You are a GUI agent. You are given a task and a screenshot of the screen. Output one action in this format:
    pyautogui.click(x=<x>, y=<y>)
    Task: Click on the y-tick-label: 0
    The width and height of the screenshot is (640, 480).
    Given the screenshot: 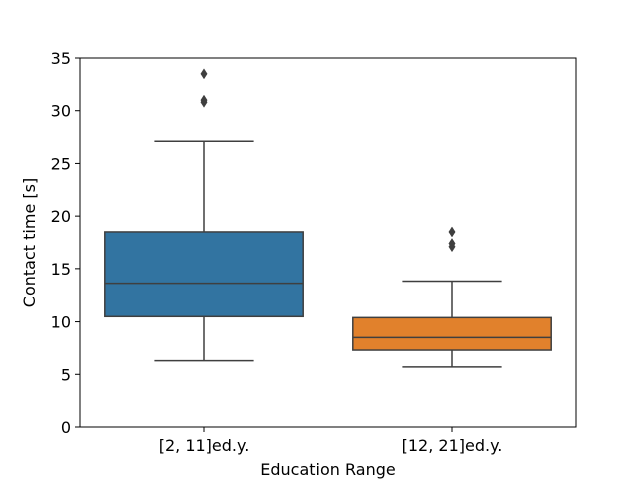 What is the action you would take?
    pyautogui.click(x=66, y=427)
    